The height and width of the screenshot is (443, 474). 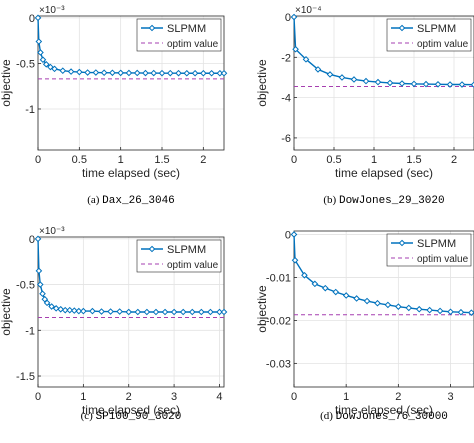 I want to click on y-tick-label: -4, so click(x=286, y=99).